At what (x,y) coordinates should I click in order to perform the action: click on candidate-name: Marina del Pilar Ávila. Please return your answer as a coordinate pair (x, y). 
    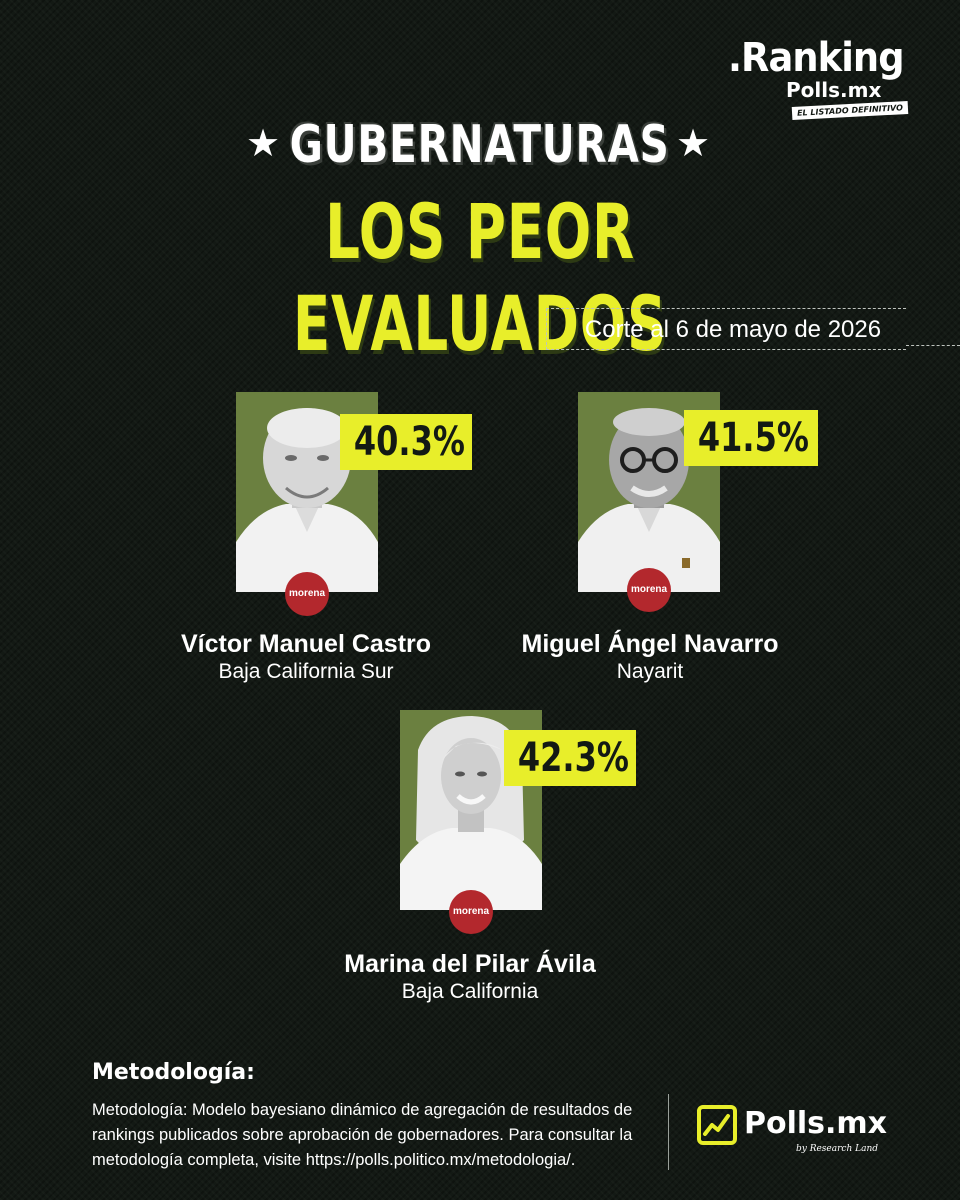
    Looking at the image, I should click on (470, 964).